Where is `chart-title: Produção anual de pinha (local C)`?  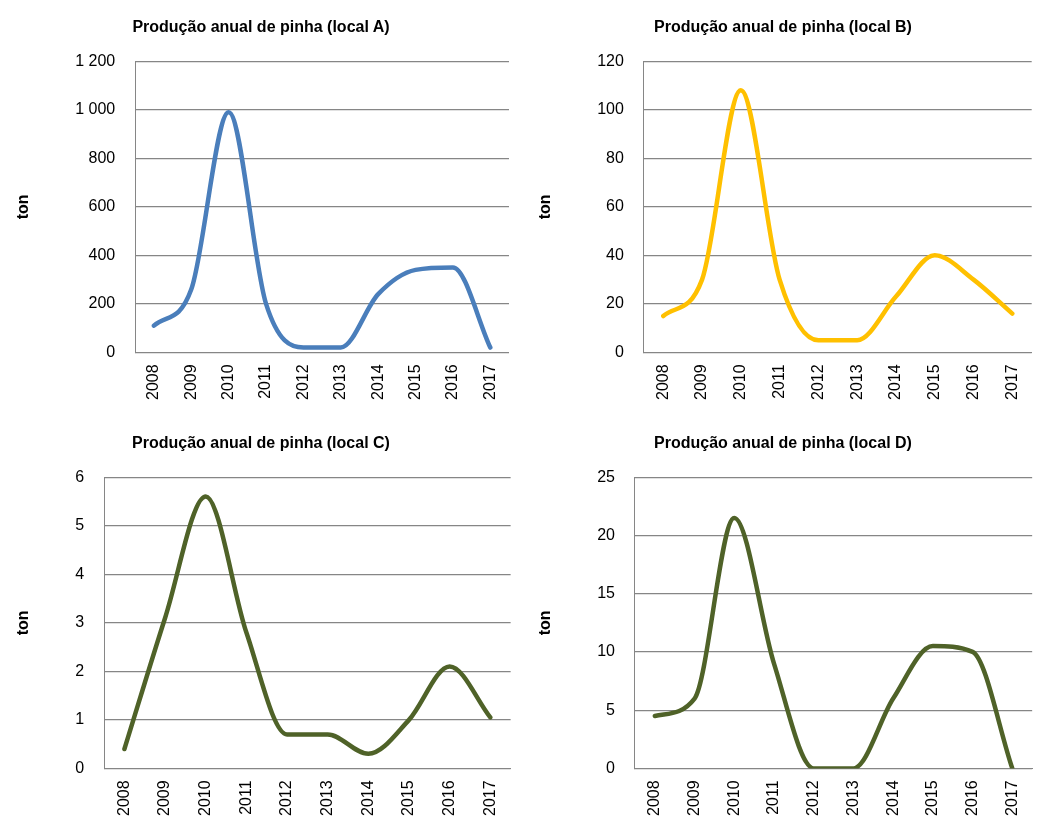
chart-title: Produção anual de pinha (local C) is located at coordinates (261, 443).